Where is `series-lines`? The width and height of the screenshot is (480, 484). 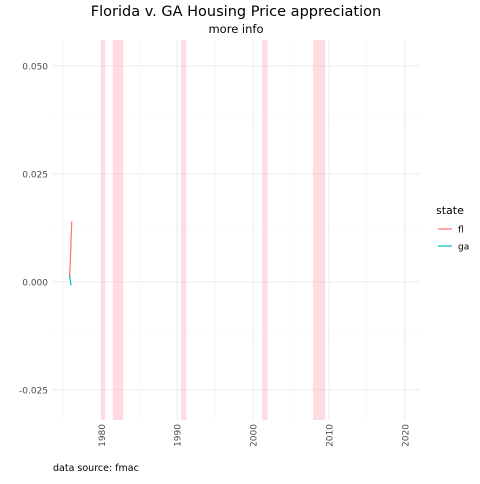 series-lines is located at coordinates (70, 253).